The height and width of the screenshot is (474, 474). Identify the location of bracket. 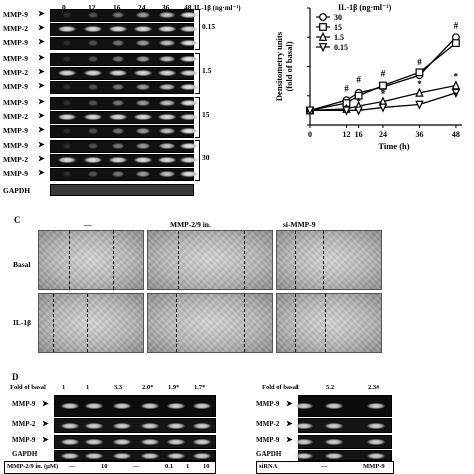
(197, 160).